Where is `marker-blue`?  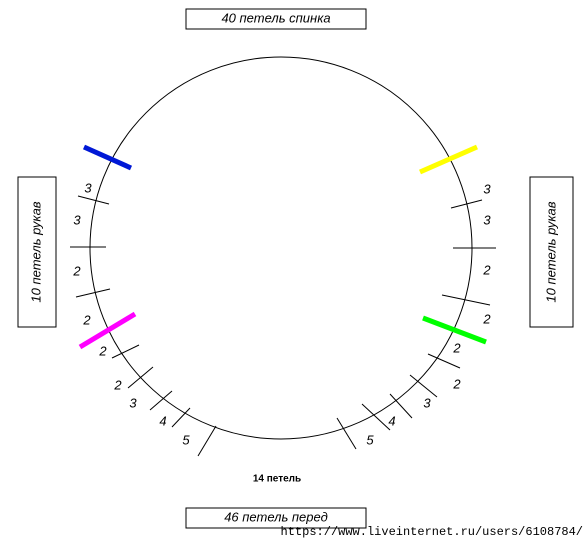
marker-blue is located at coordinates (107, 157).